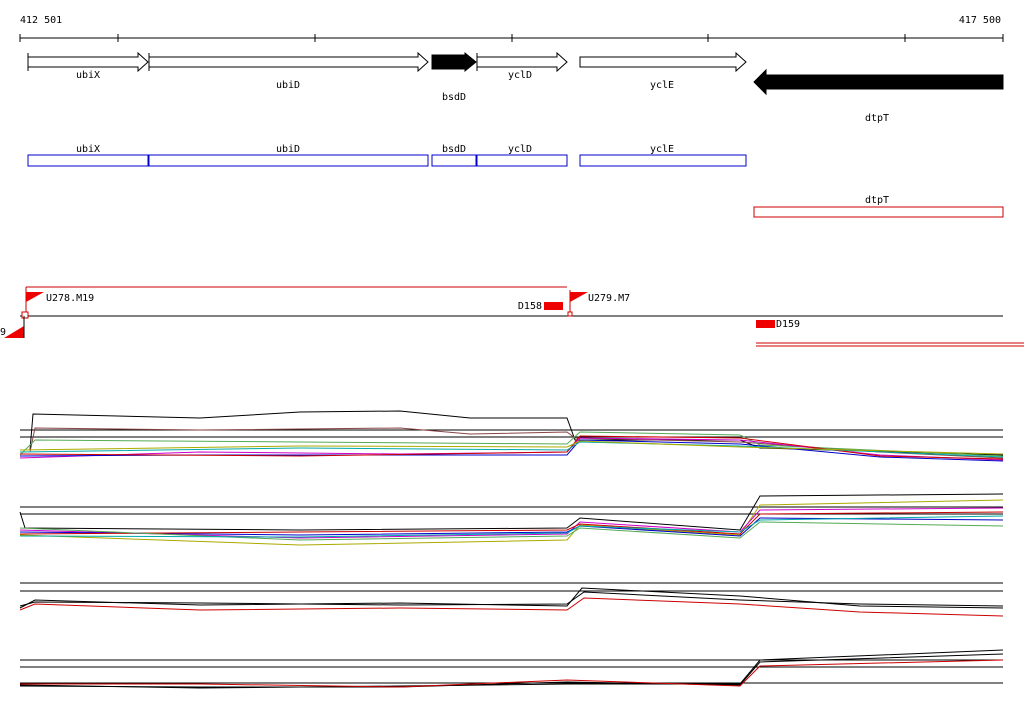 The width and height of the screenshot is (1024, 714). What do you see at coordinates (788, 324) in the screenshot?
I see `feature-label: D159` at bounding box center [788, 324].